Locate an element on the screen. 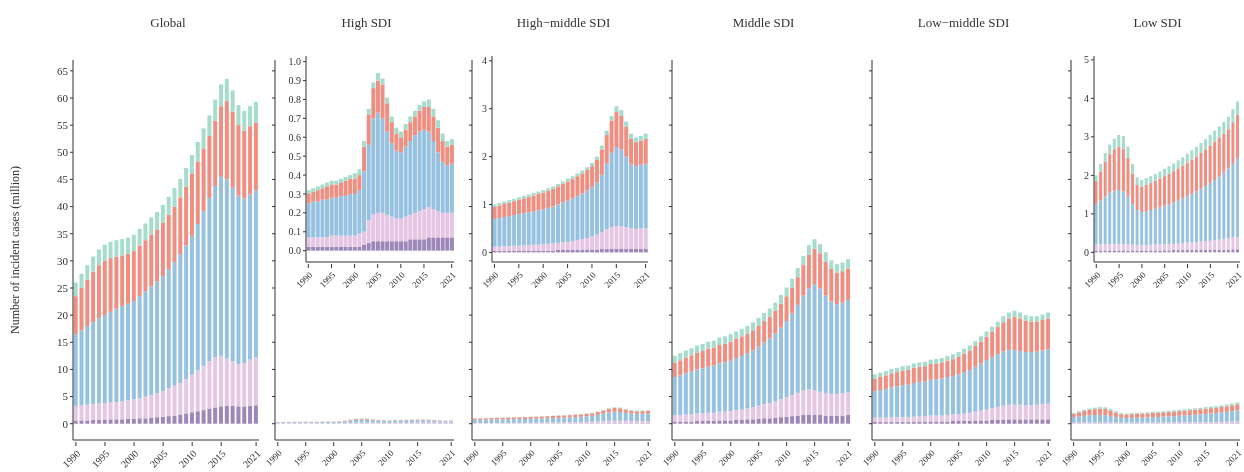  y-tick-label: 0.4 is located at coordinates (294, 175).